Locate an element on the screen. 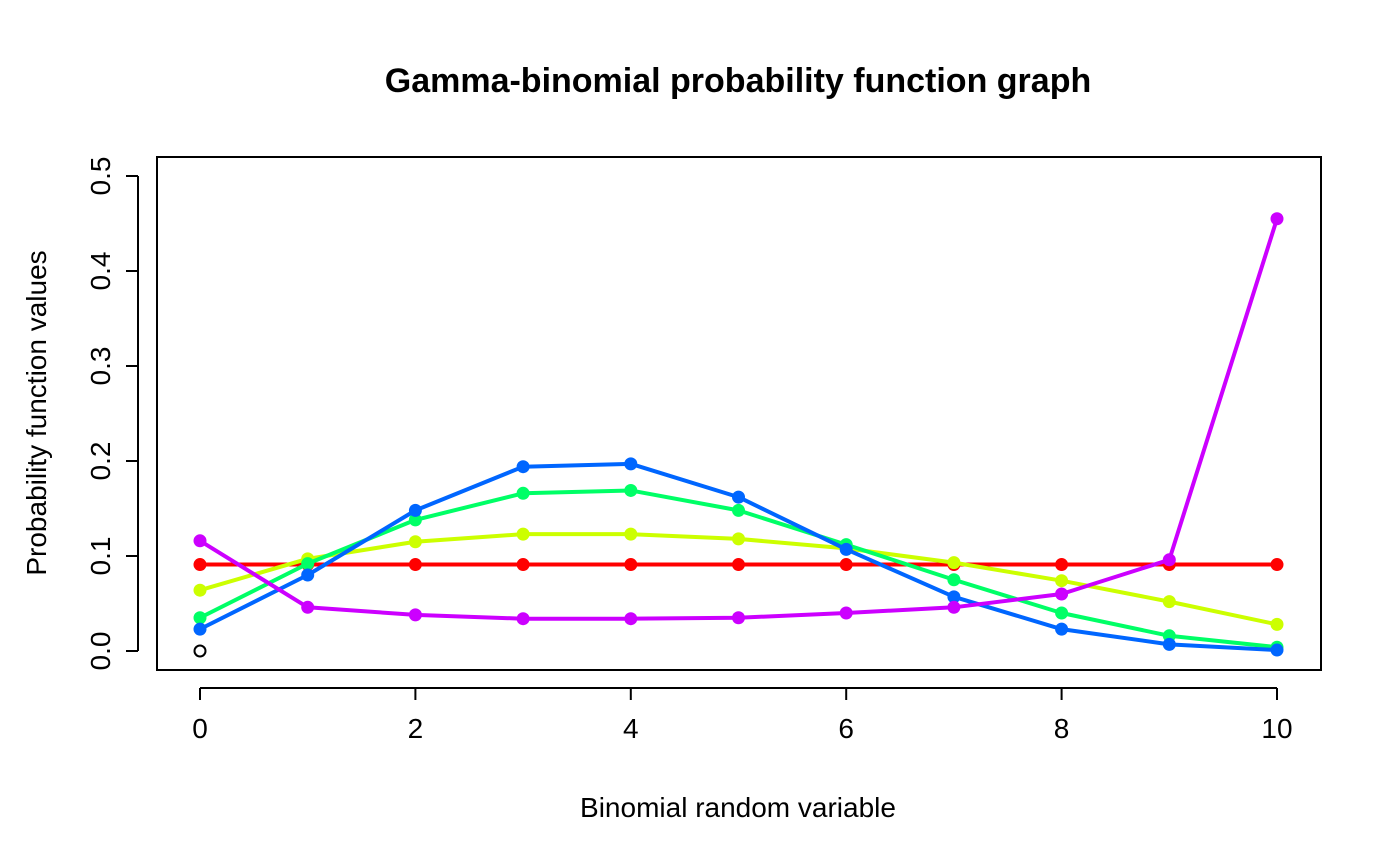 The width and height of the screenshot is (1400, 866). y-tick-label: 0.0 is located at coordinates (100, 651).